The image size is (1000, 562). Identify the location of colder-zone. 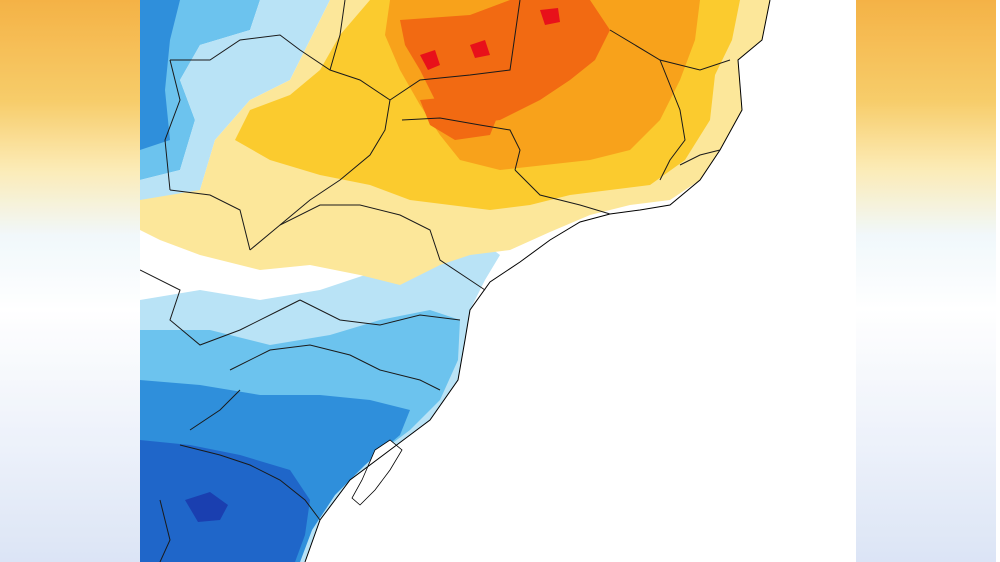
(225, 501).